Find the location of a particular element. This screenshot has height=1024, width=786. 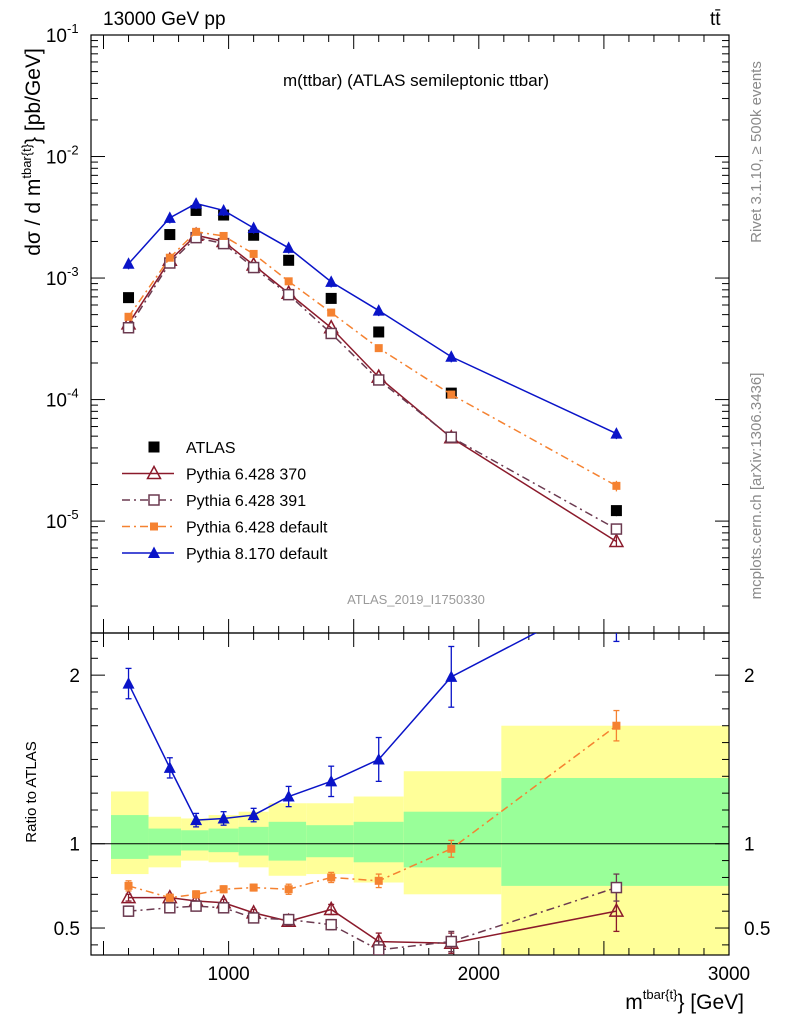

process-label: tt̄ is located at coordinates (715, 19).